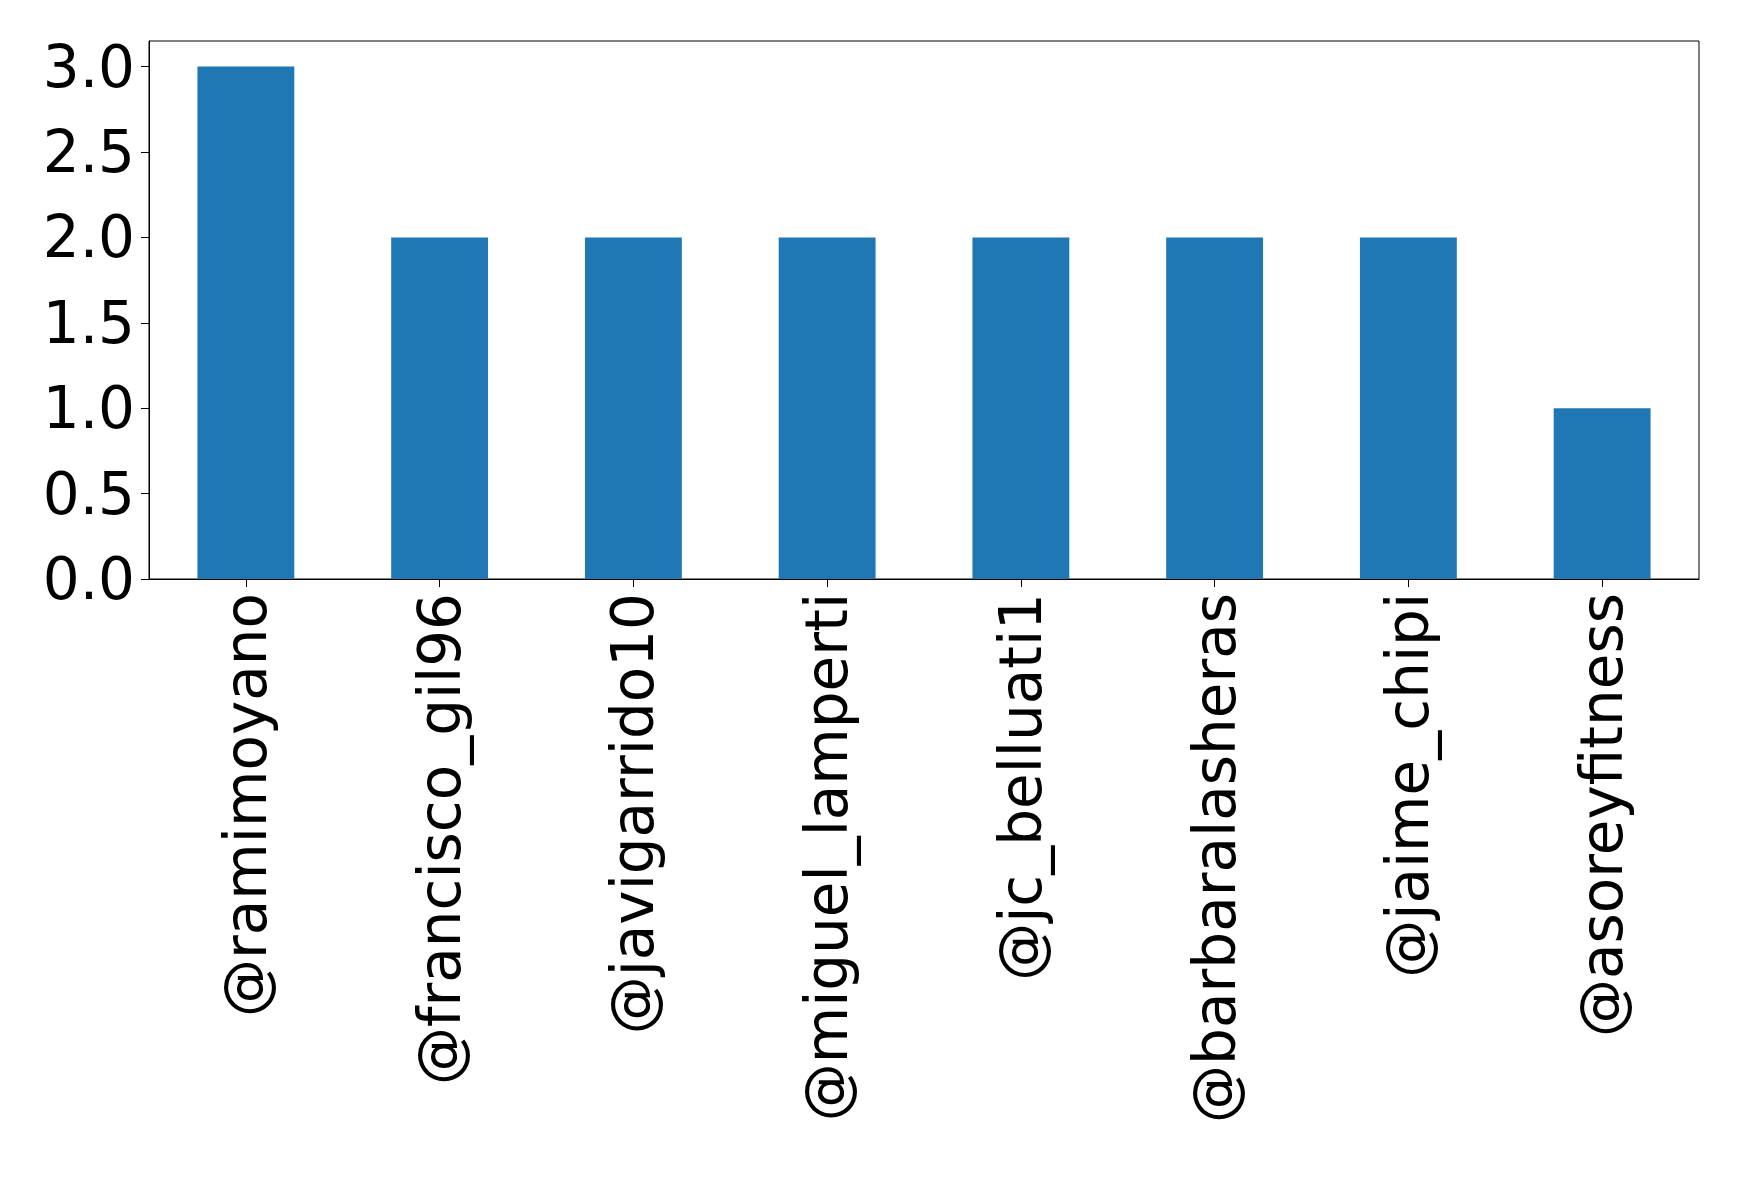 The width and height of the screenshot is (1739, 1199). I want to click on x-tick-label: @jc_belluati1, so click(1020, 787).